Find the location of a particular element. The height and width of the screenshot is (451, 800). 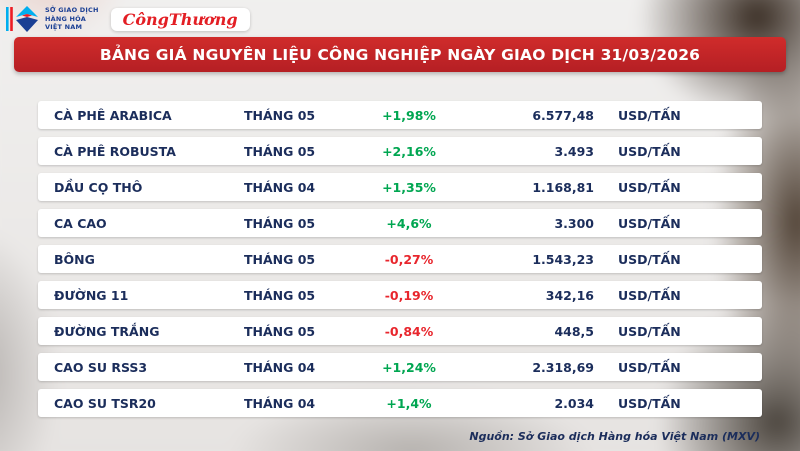

change-percent: -0,27% is located at coordinates (409, 259).